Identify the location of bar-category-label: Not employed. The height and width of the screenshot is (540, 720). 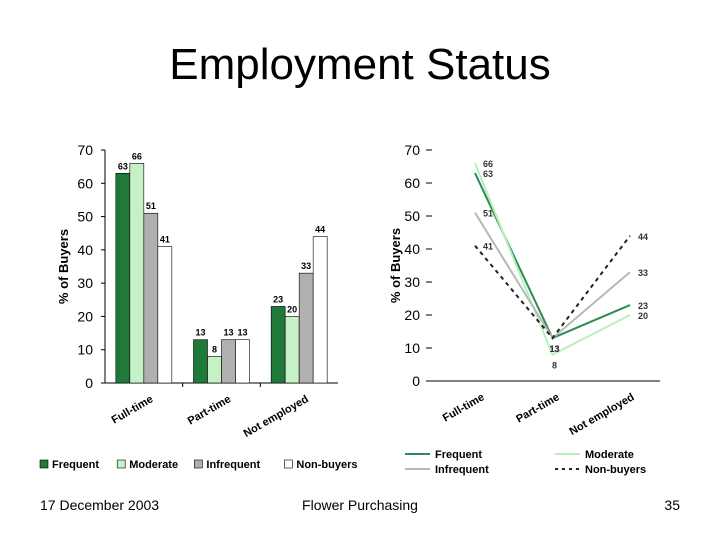
(276, 416).